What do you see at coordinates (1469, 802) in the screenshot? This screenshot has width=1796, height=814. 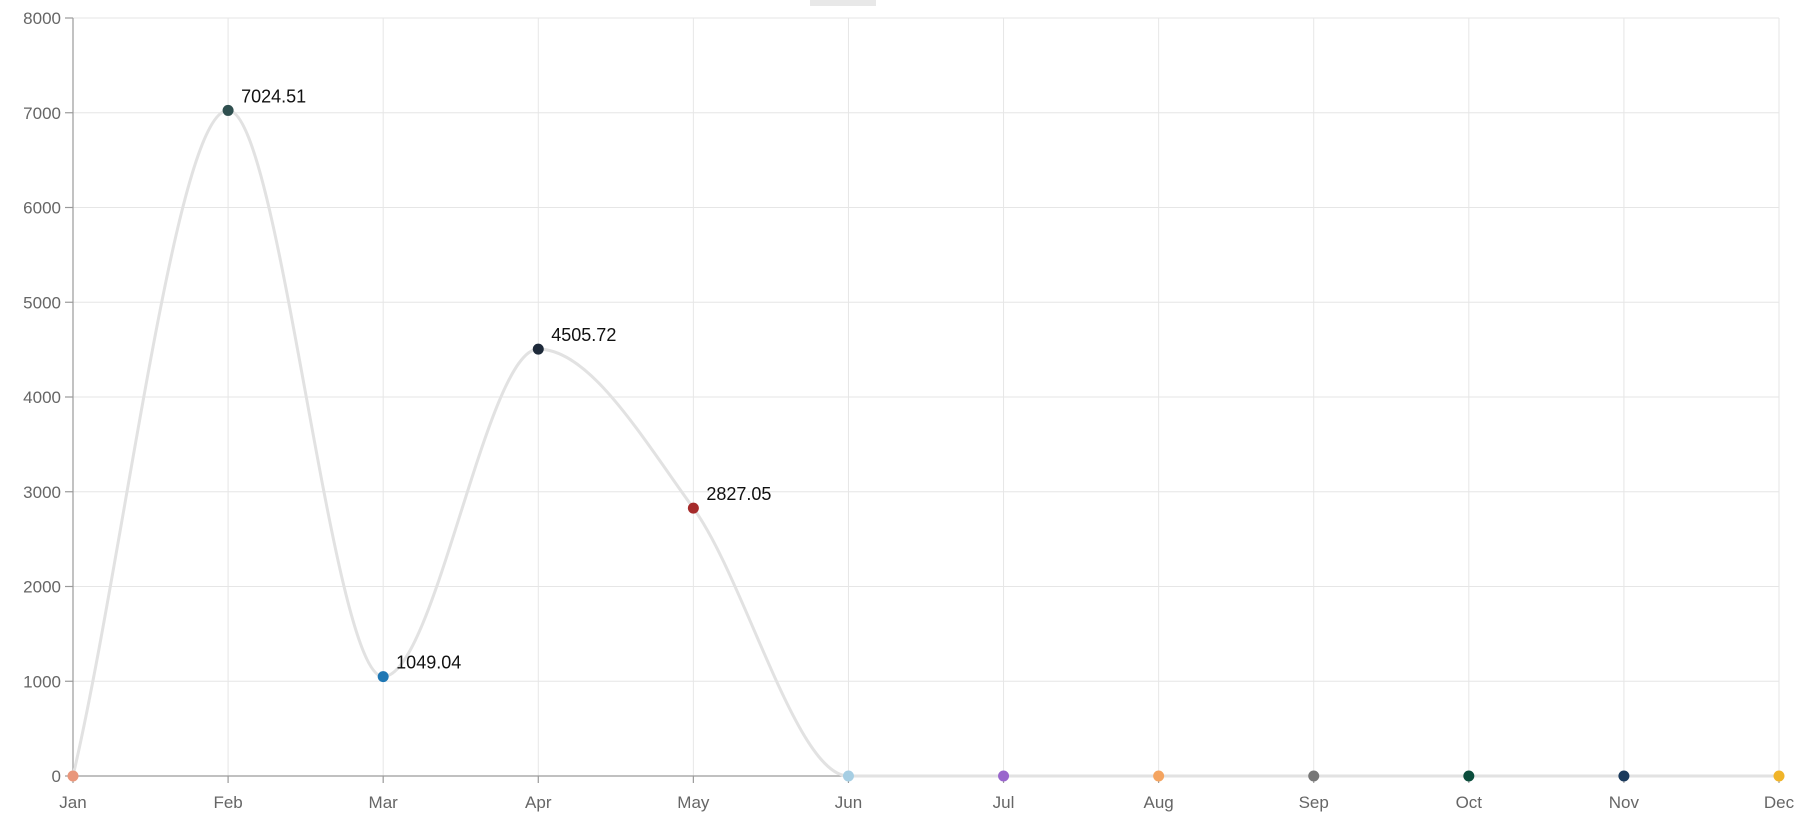 I see `x-tick-label: Oct` at bounding box center [1469, 802].